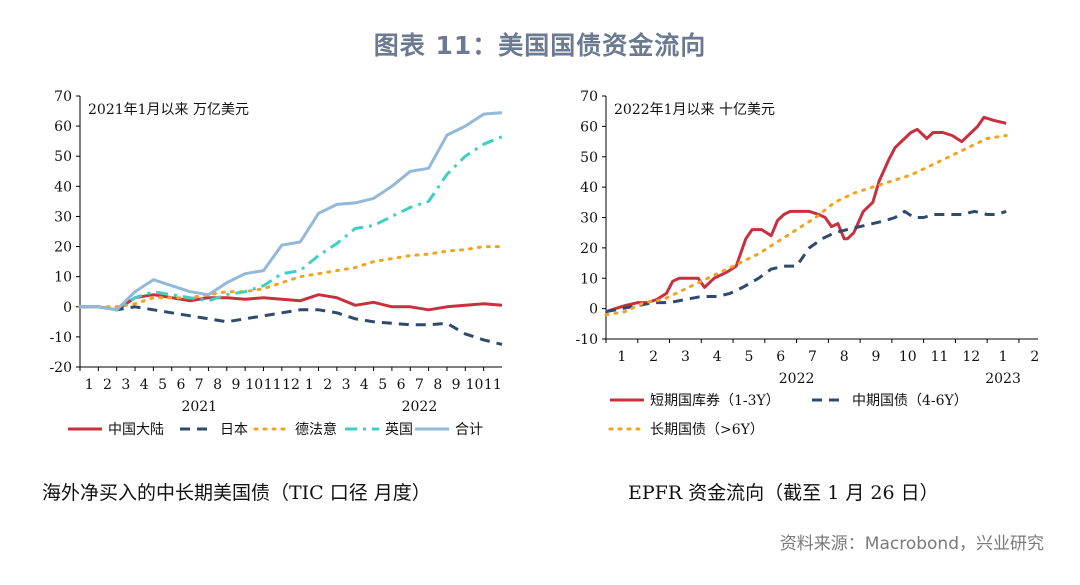 The width and height of the screenshot is (1080, 585). Describe the element at coordinates (593, 310) in the screenshot. I see `right-y-tick-label: 0` at that location.